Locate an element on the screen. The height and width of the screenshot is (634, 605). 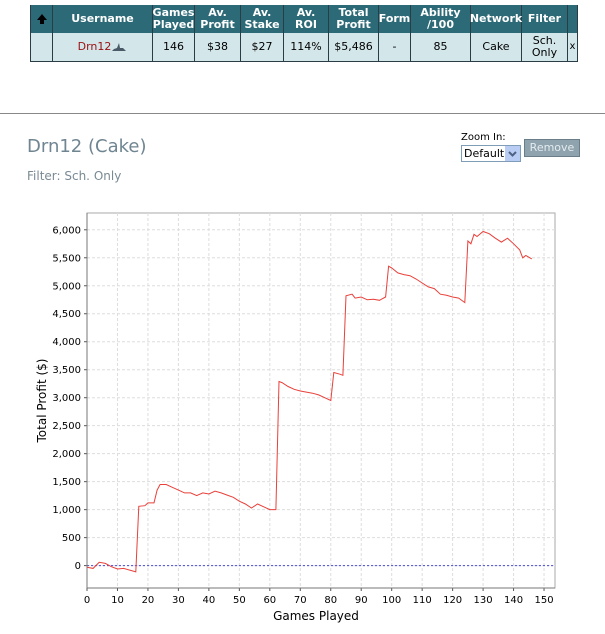
username-cell: Drn12 is located at coordinates (103, 47).